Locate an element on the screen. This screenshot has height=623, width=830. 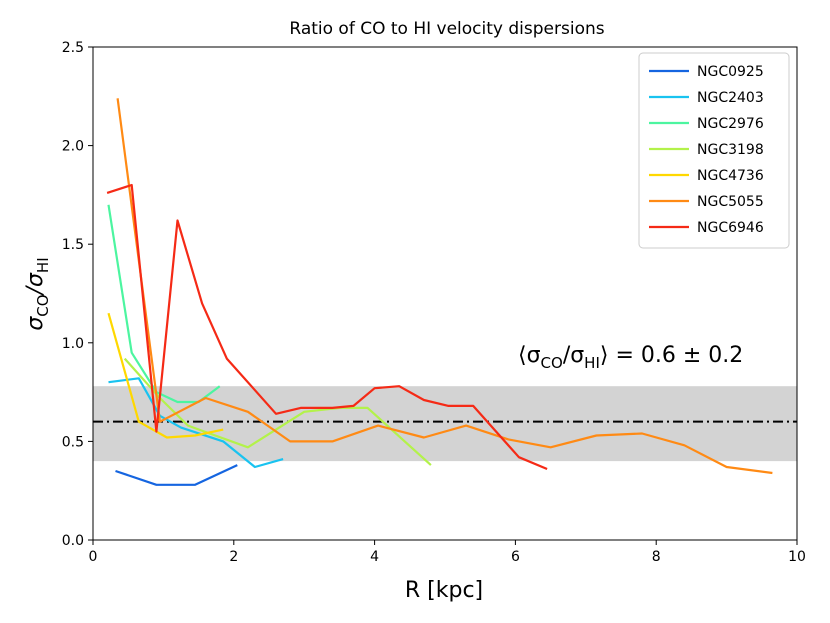
legend-label: NGC6946 is located at coordinates (730, 228).